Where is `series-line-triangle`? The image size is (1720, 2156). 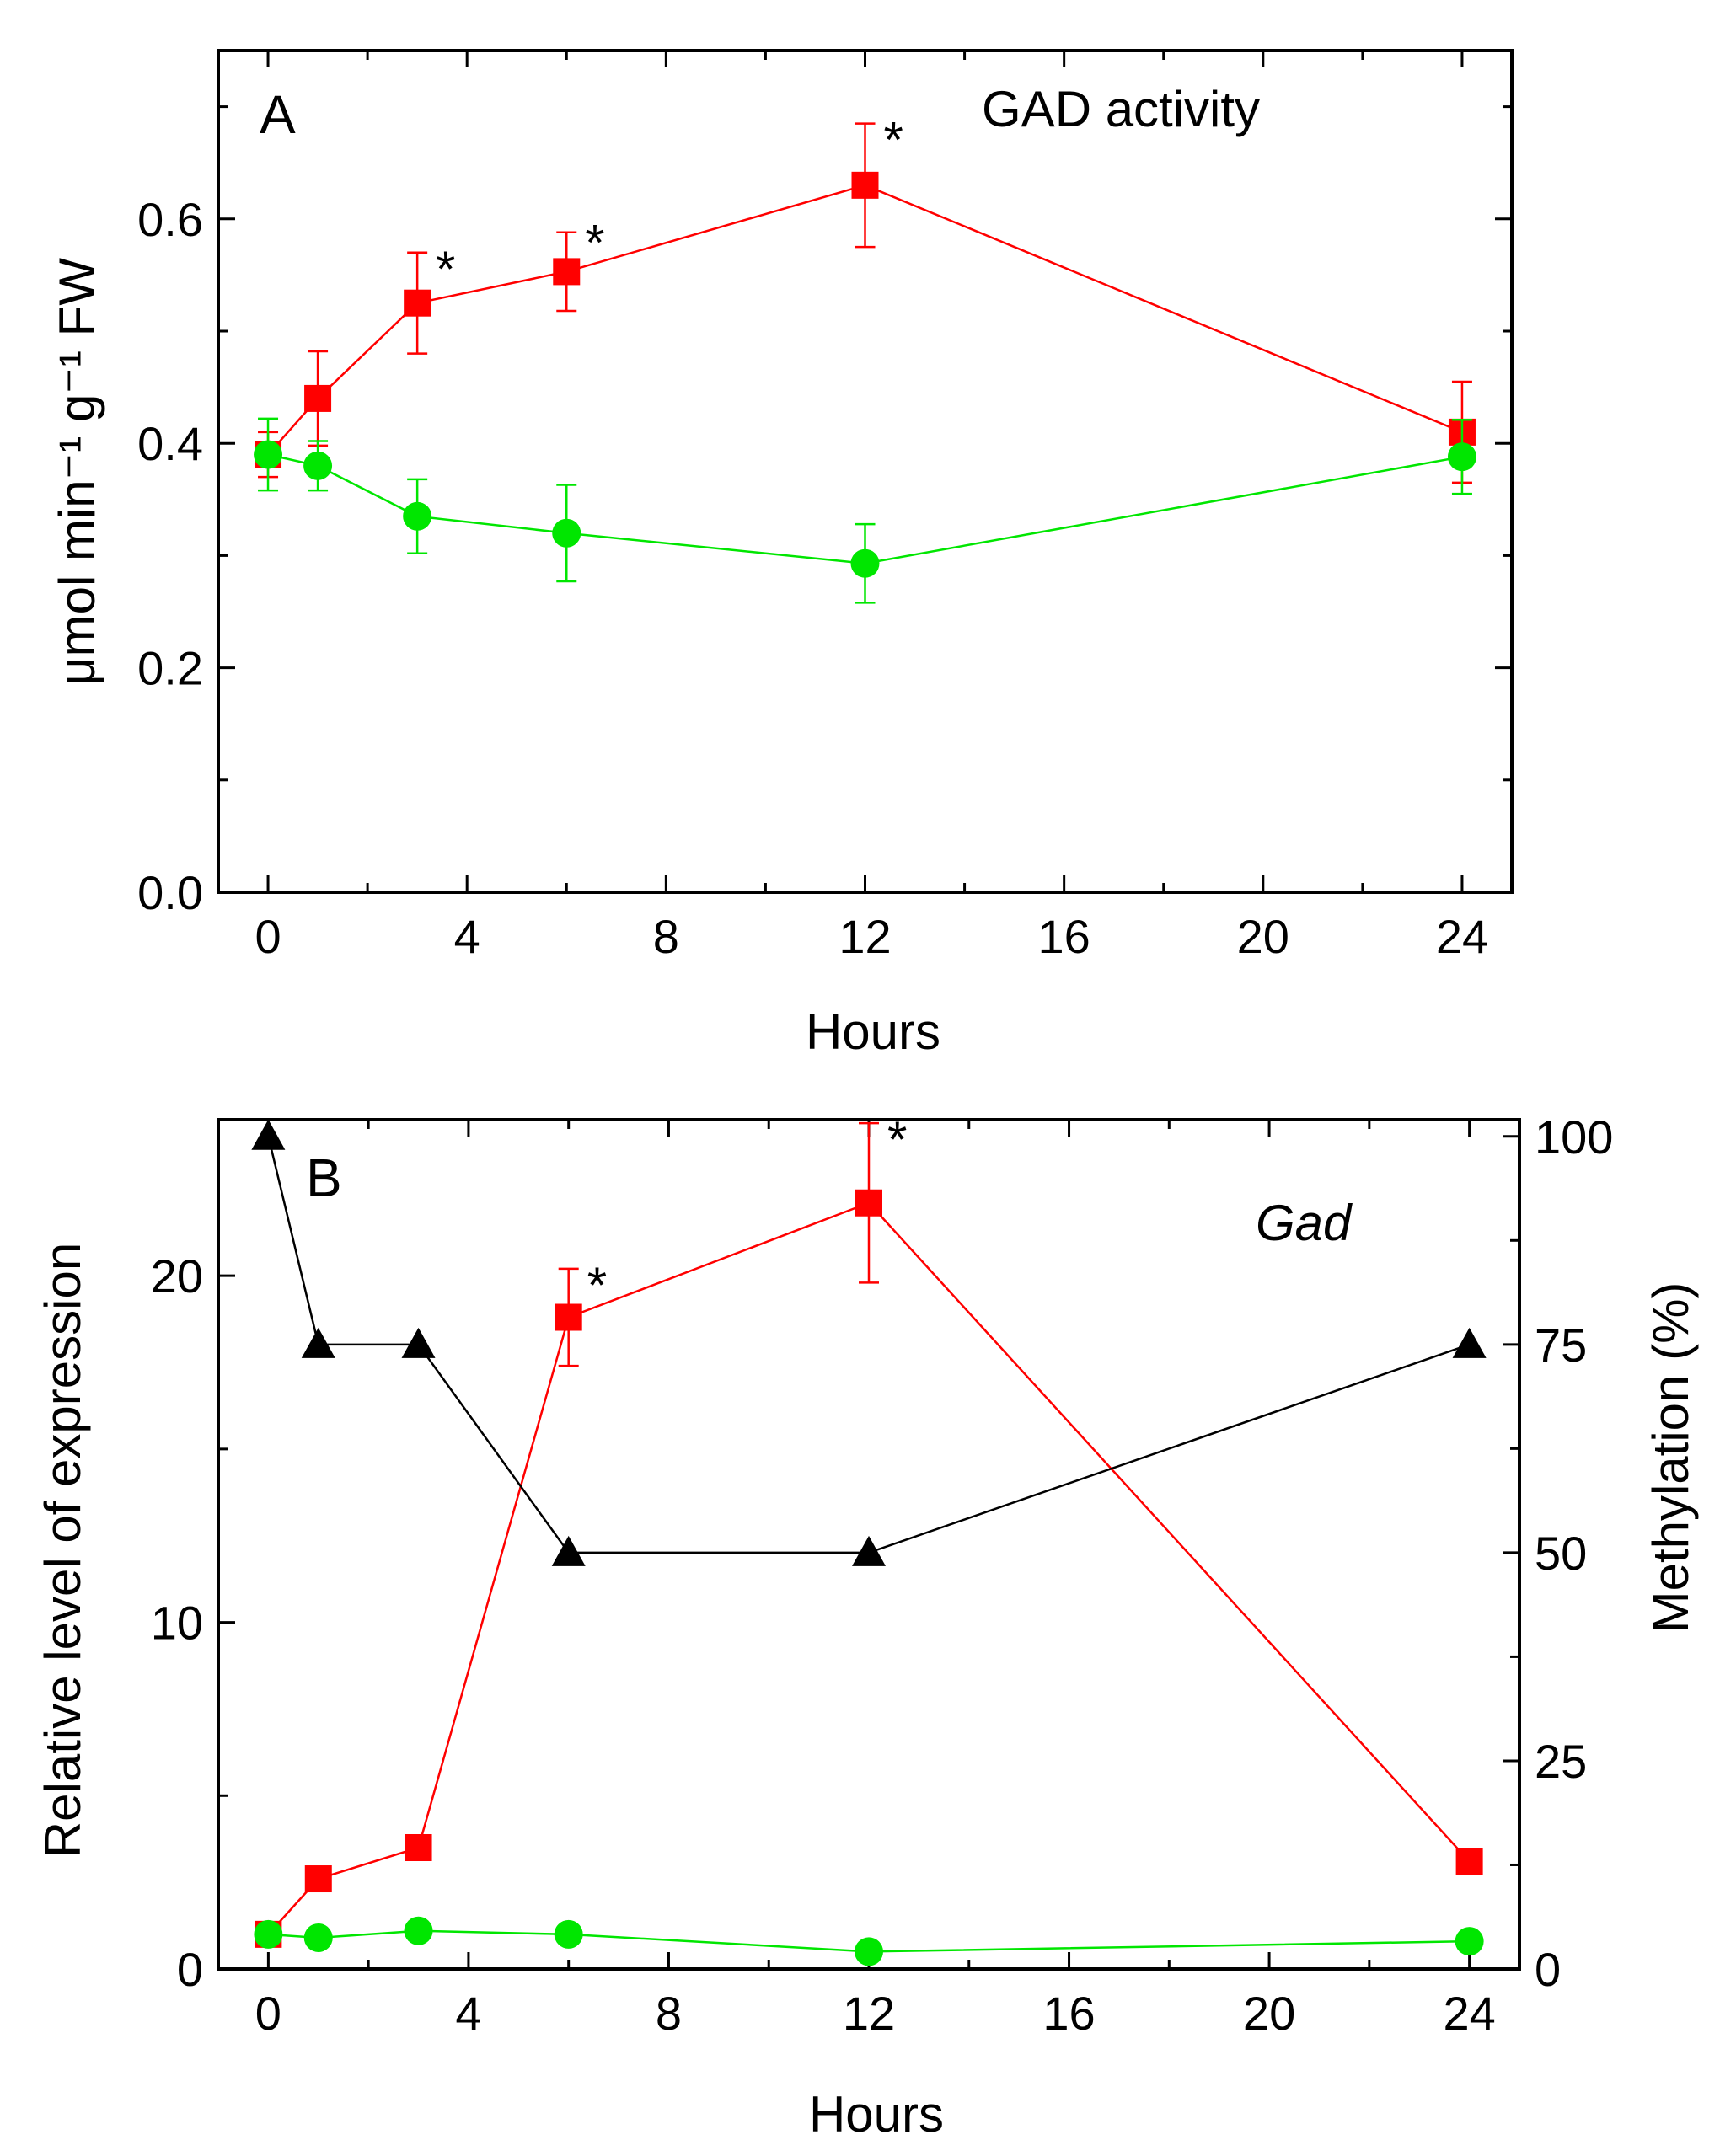 series-line-triangle is located at coordinates (869, 1345).